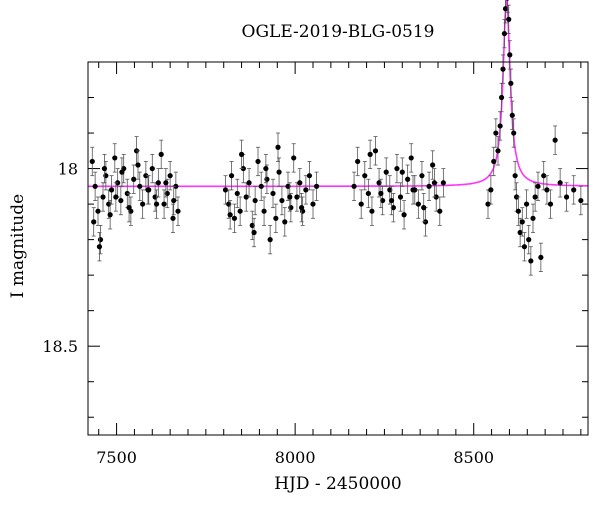 This screenshot has height=512, width=600. I want to click on y-tick-label: 18.5, so click(60, 346).